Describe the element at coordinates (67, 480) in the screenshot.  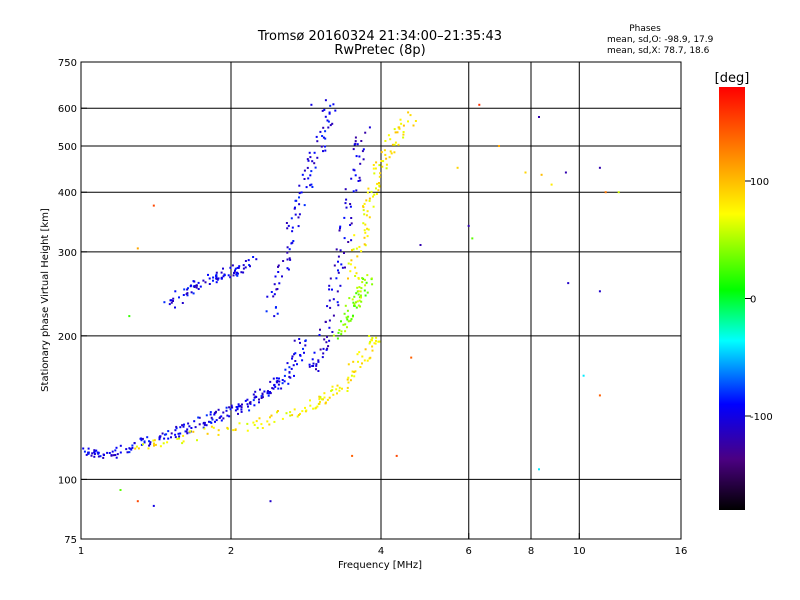
I see `y-tick-label: 100` at that location.